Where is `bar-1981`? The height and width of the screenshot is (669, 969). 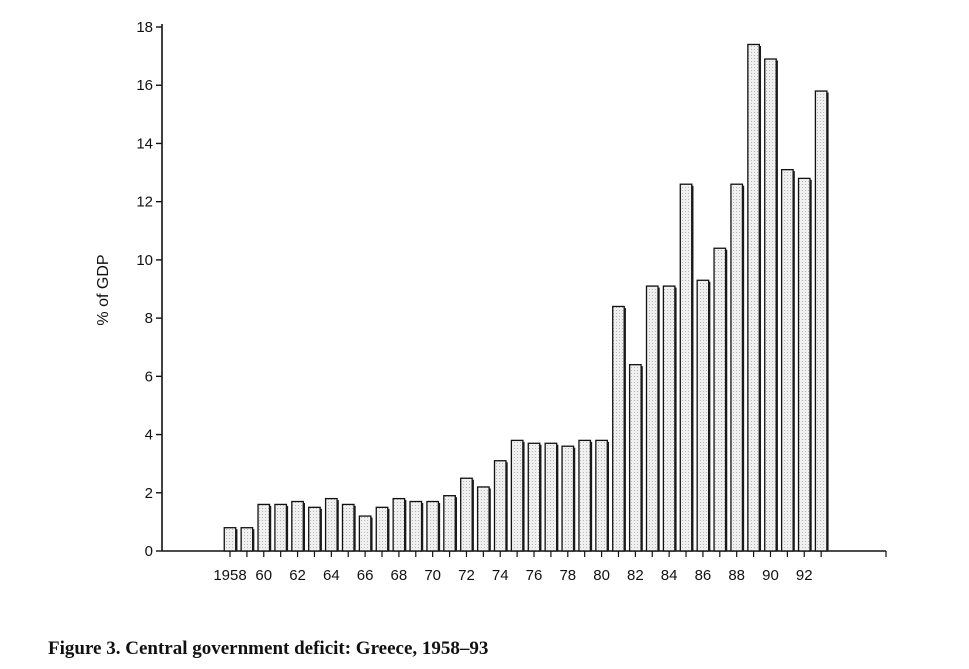
bar-1981 is located at coordinates (619, 428).